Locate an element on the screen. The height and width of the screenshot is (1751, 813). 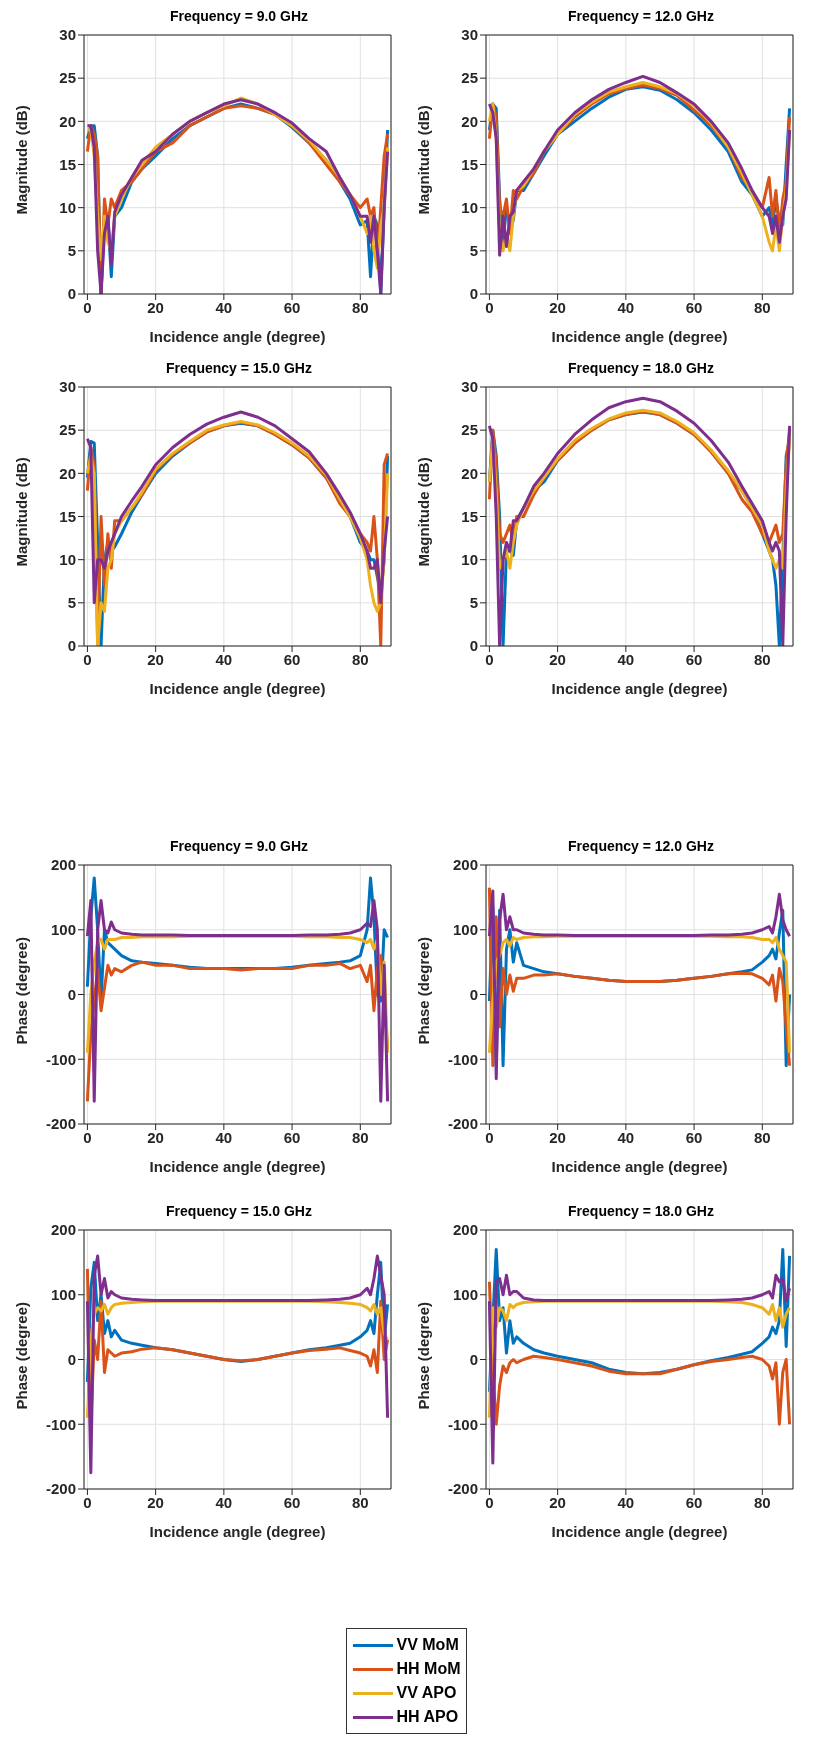
y-tick-label: 20 is located at coordinates (67, 121).